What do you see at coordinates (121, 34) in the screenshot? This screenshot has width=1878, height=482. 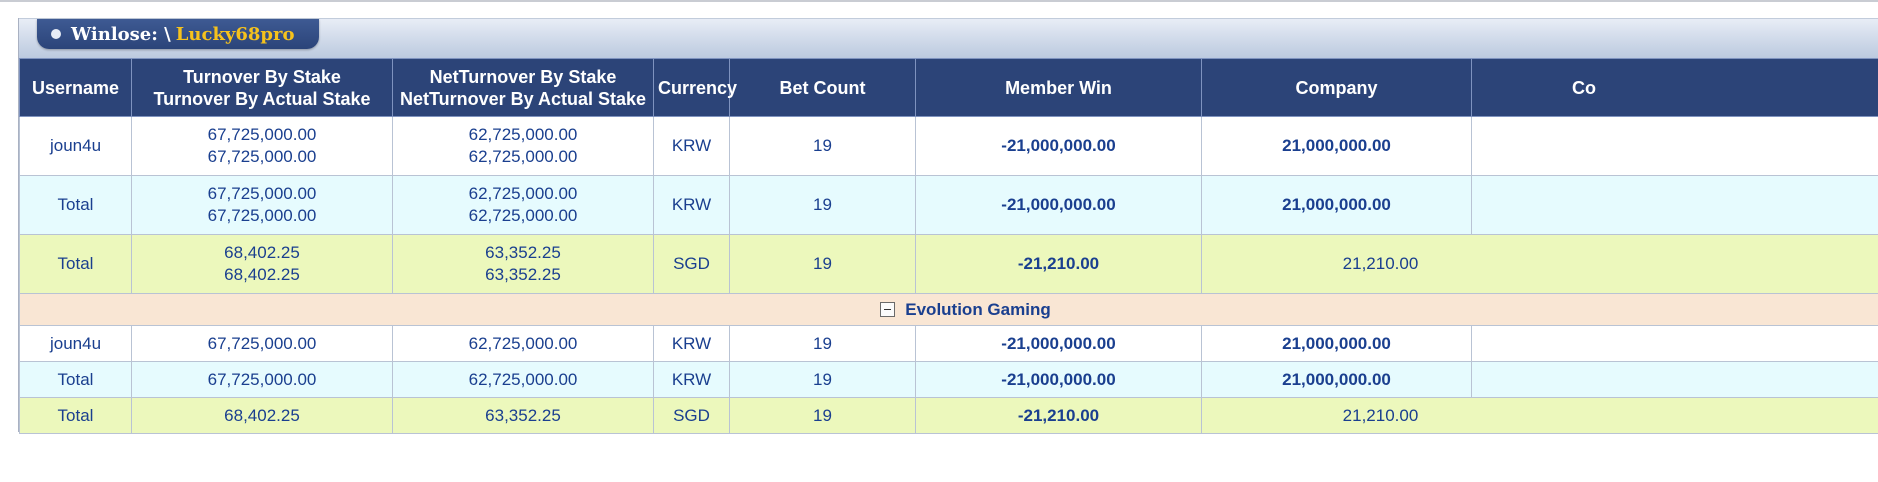 I see `title-prefix: Winlose: \` at bounding box center [121, 34].